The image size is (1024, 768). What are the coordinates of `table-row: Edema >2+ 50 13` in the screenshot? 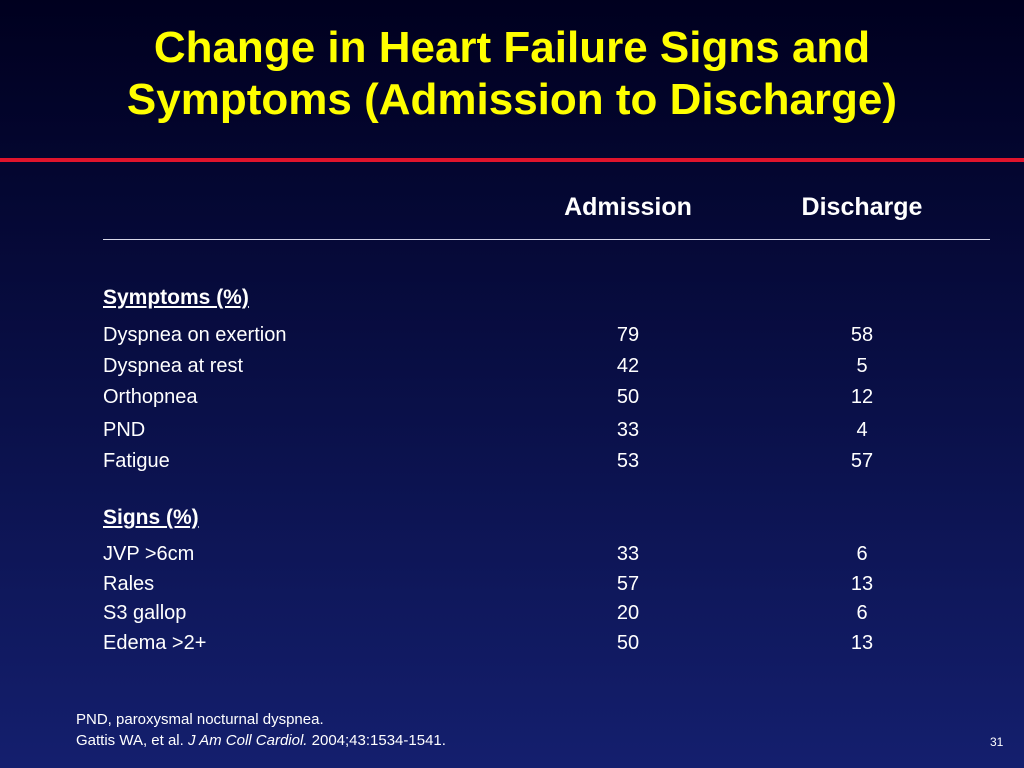 It's located at (512, 643).